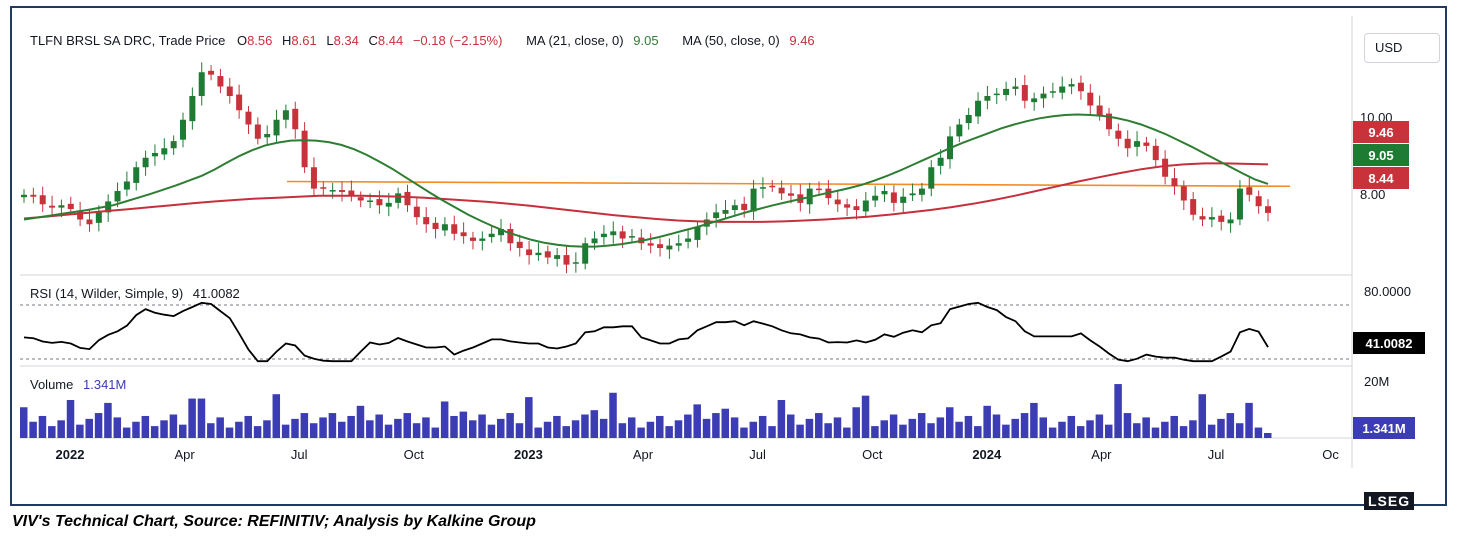 This screenshot has width=1458, height=543. Describe the element at coordinates (1402, 48) in the screenshot. I see `currency-selector: USD` at that location.